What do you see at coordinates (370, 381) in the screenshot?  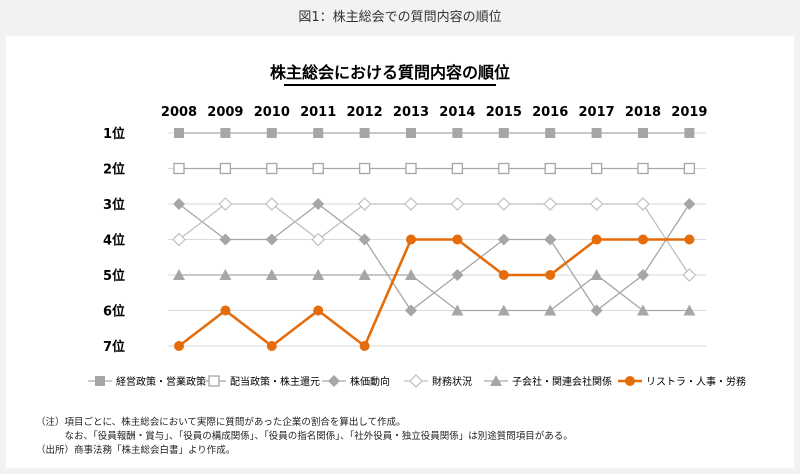 I see `legend-label: 株価動向` at bounding box center [370, 381].